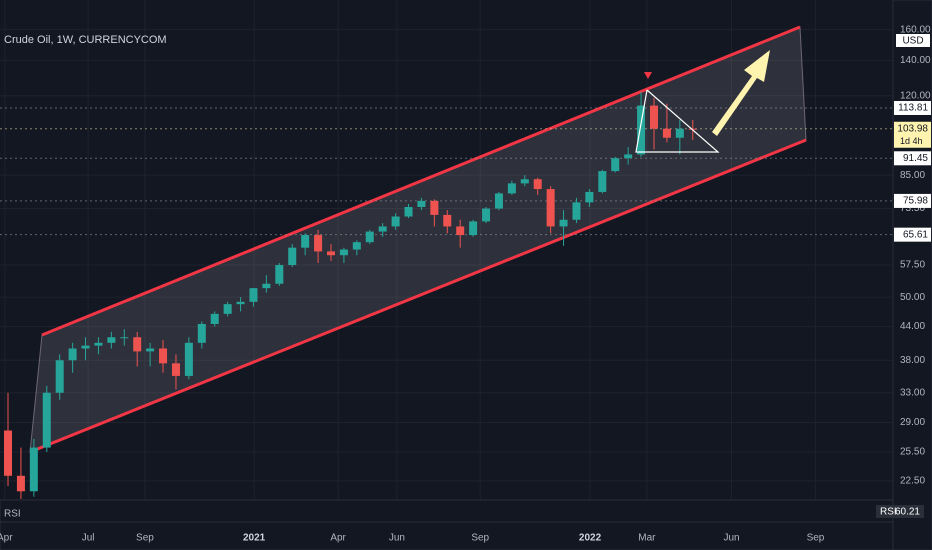 The image size is (932, 550). I want to click on marker, so click(648, 75).